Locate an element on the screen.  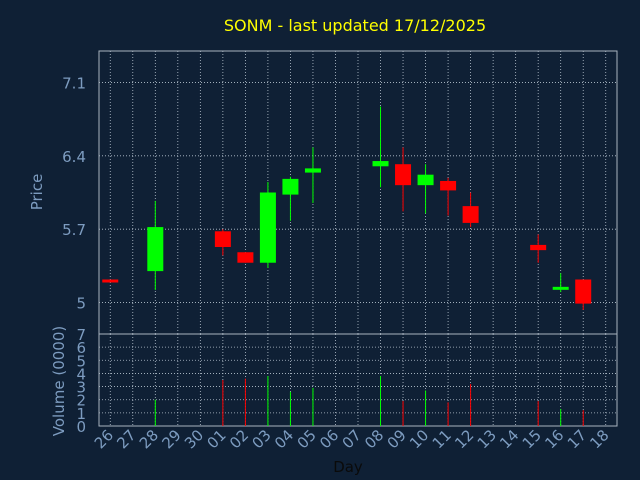
price-y-tick-label: 7.1 is located at coordinates (74, 83).